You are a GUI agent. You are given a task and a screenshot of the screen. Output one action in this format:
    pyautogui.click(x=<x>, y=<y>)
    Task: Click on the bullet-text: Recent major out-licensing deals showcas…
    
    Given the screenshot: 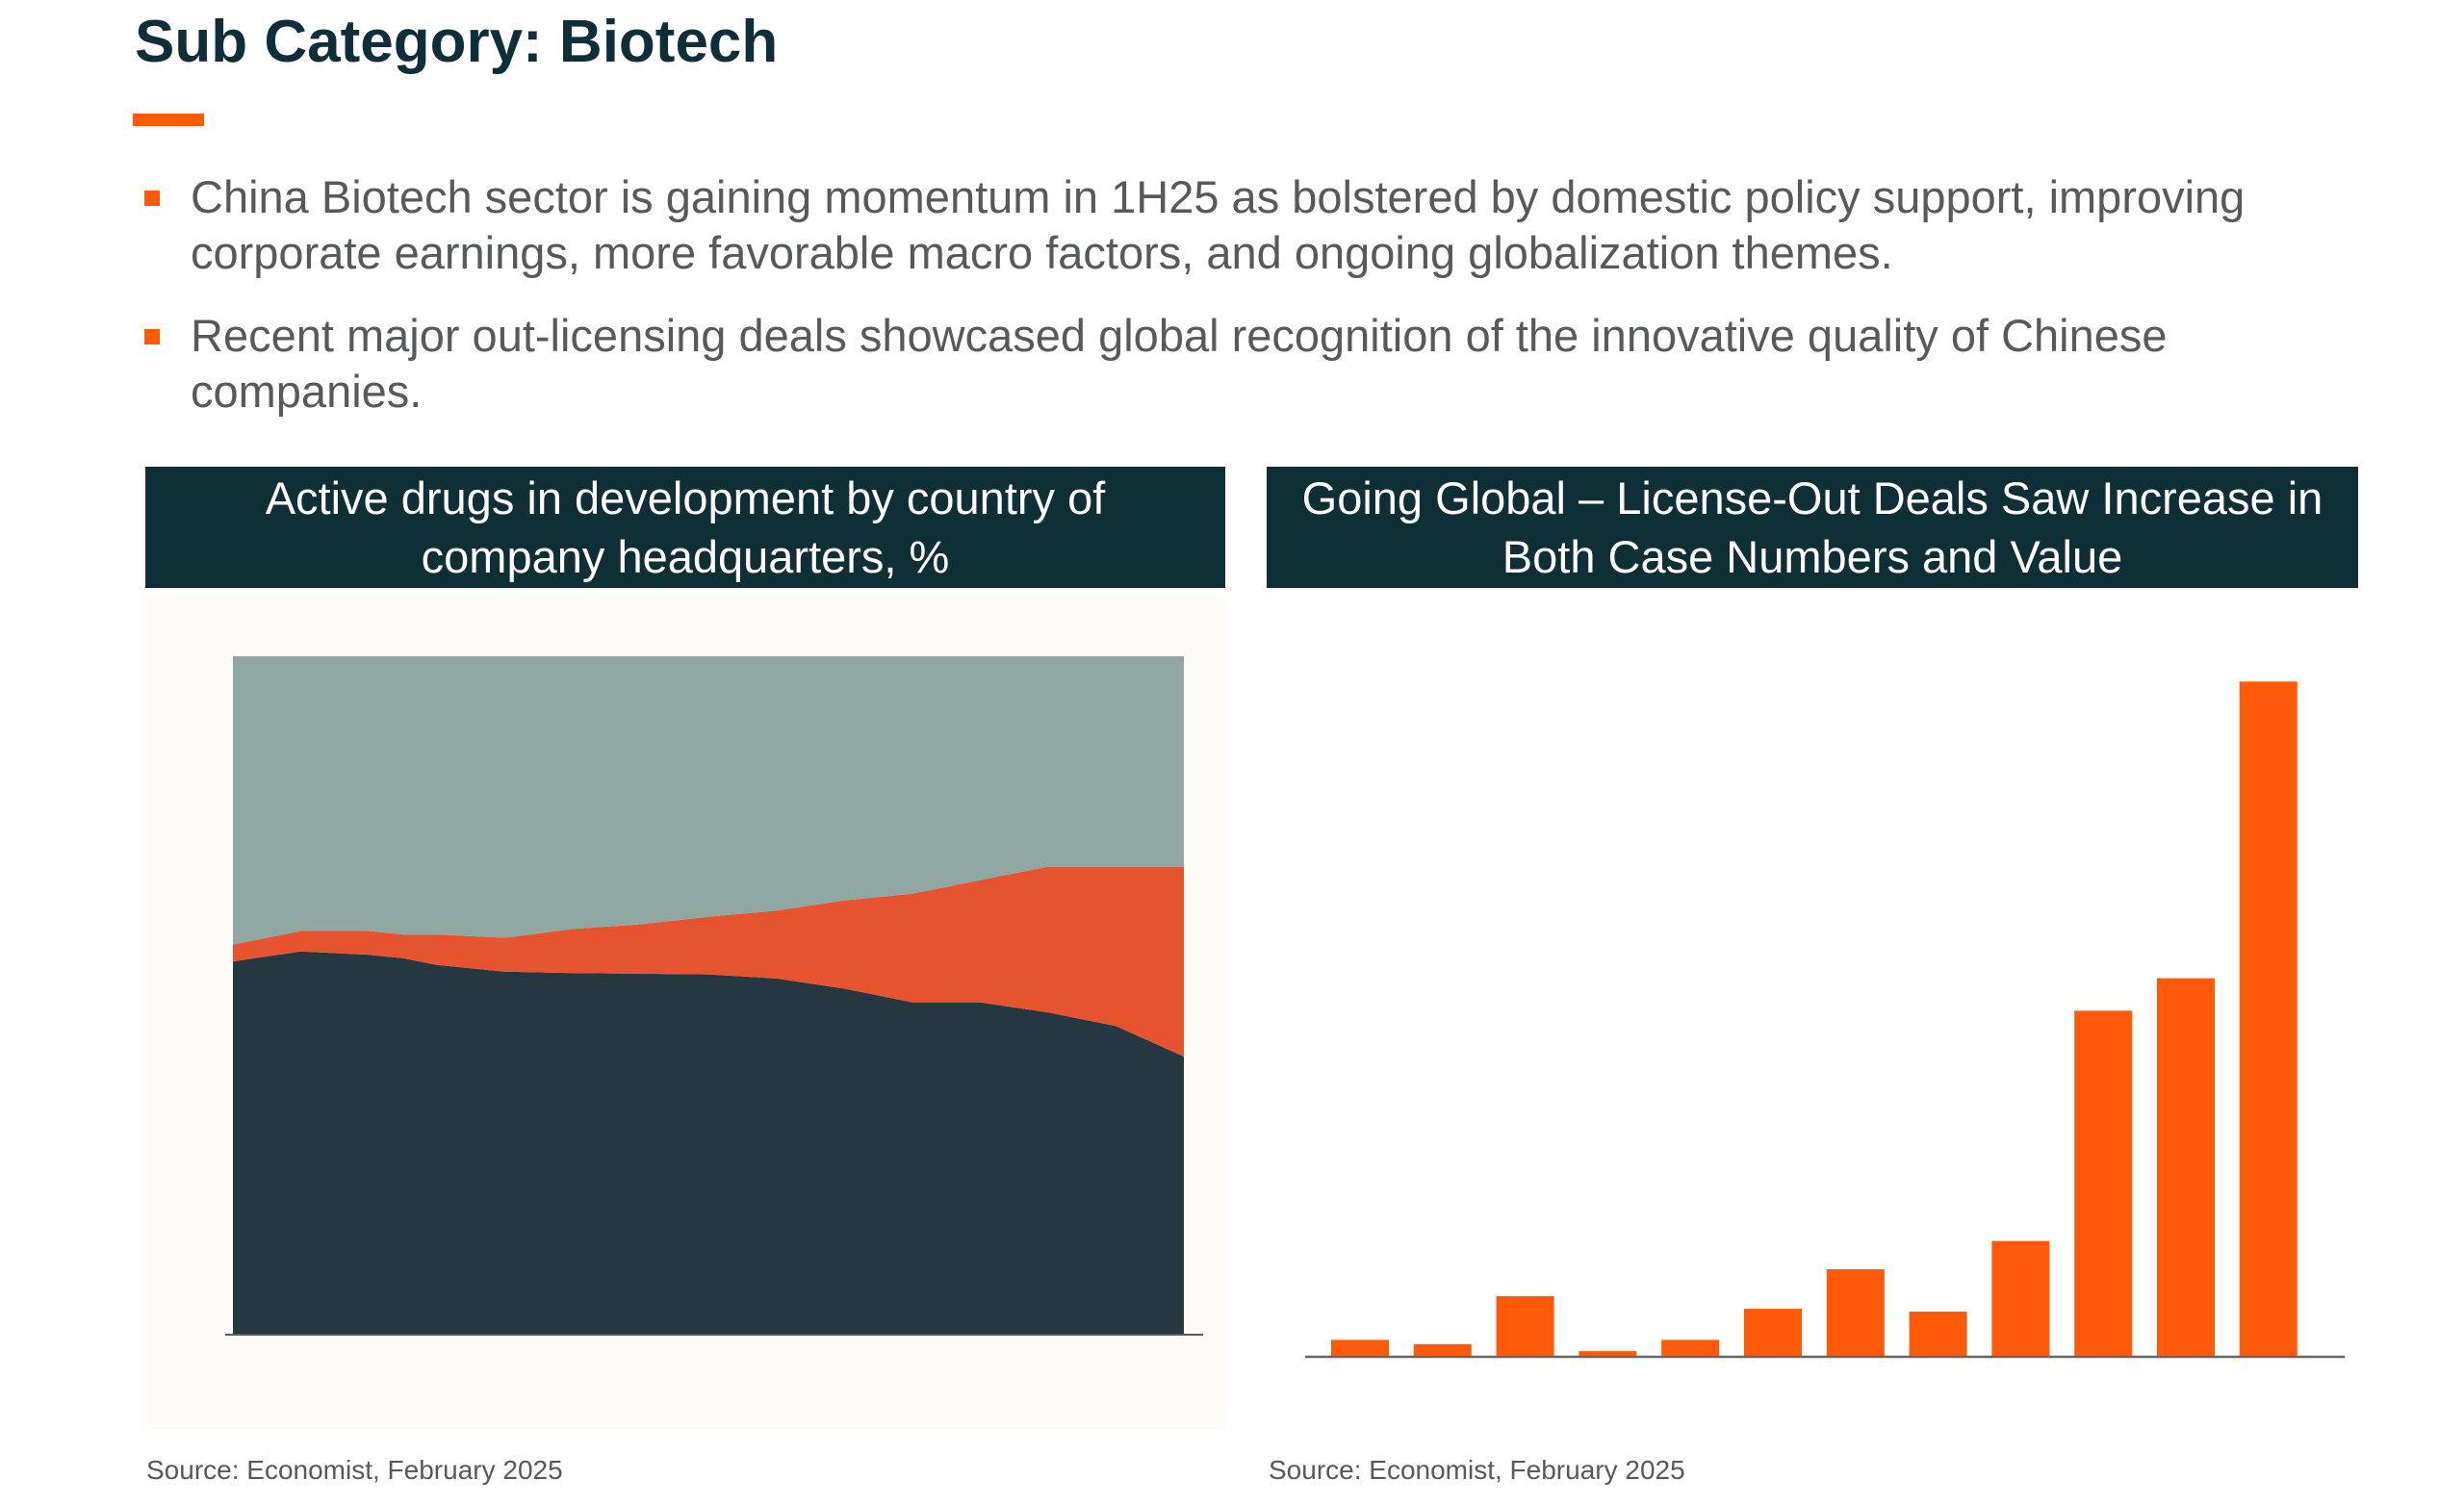 What is the action you would take?
    pyautogui.click(x=1179, y=363)
    